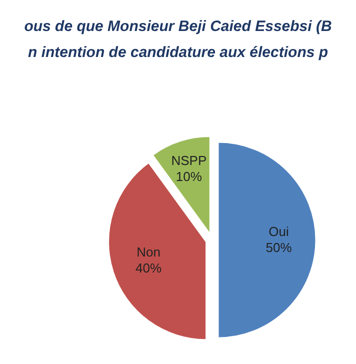  I want to click on data-label: 10%, so click(189, 176).